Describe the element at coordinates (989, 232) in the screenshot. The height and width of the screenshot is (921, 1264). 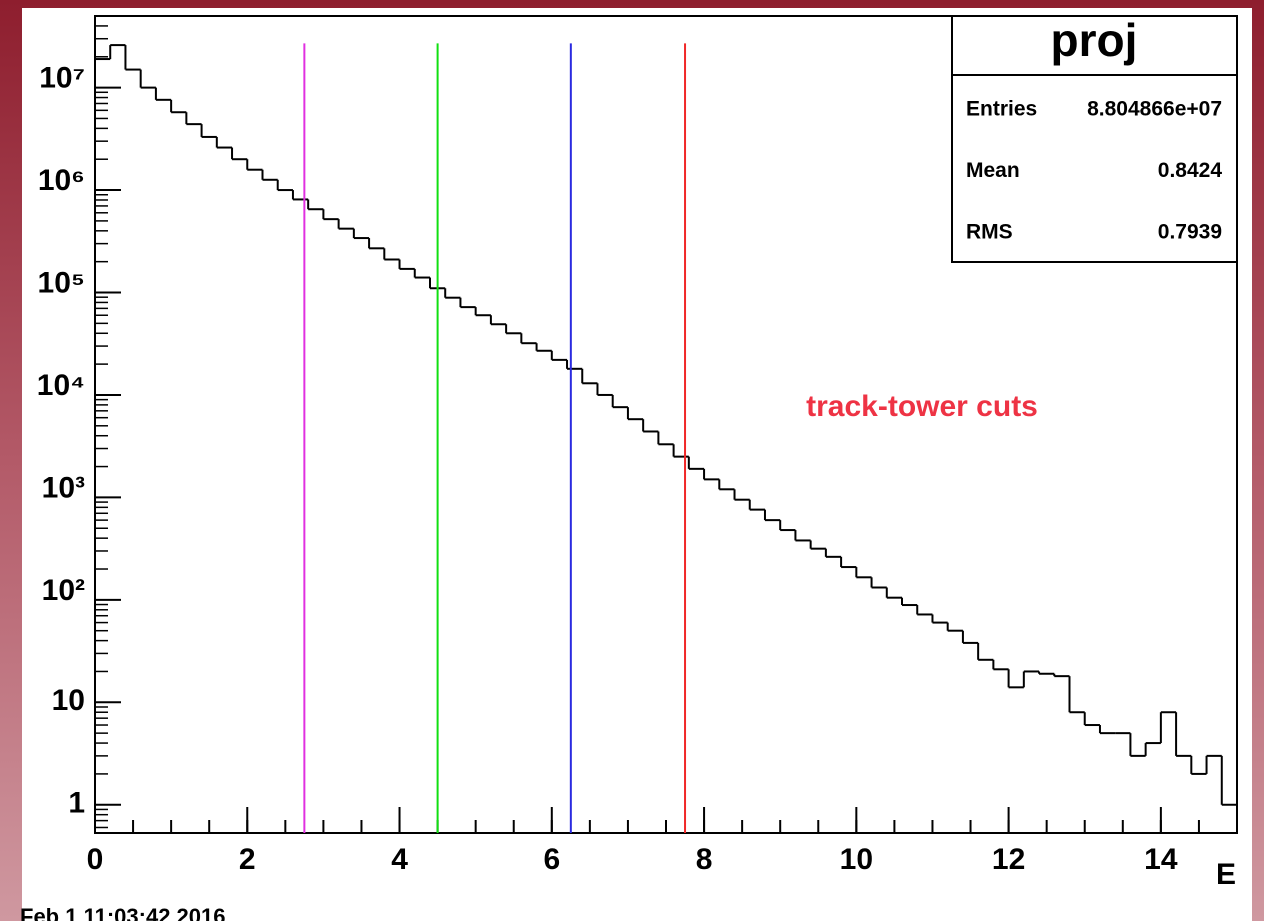
I see `stats-label: RMS` at that location.